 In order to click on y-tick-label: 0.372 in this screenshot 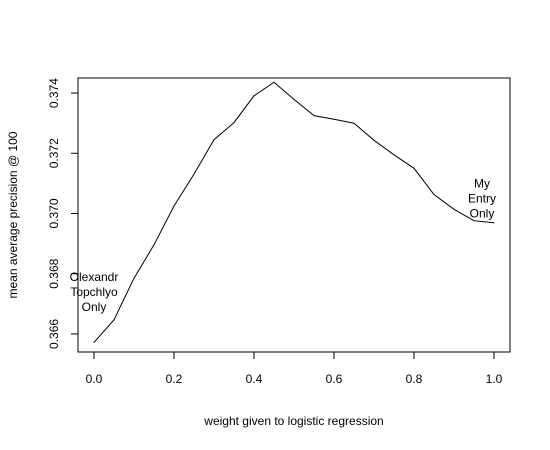, I will do `click(54, 153)`.